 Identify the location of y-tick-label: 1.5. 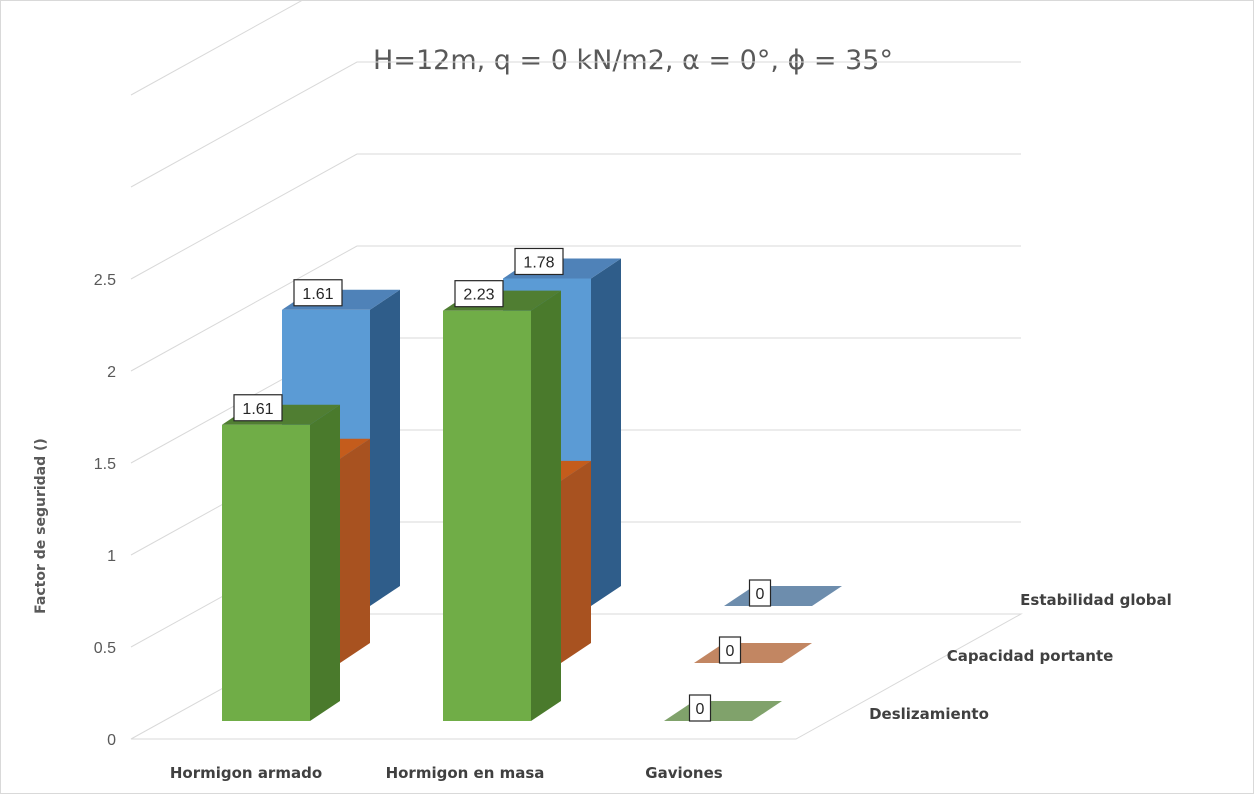
(105, 464).